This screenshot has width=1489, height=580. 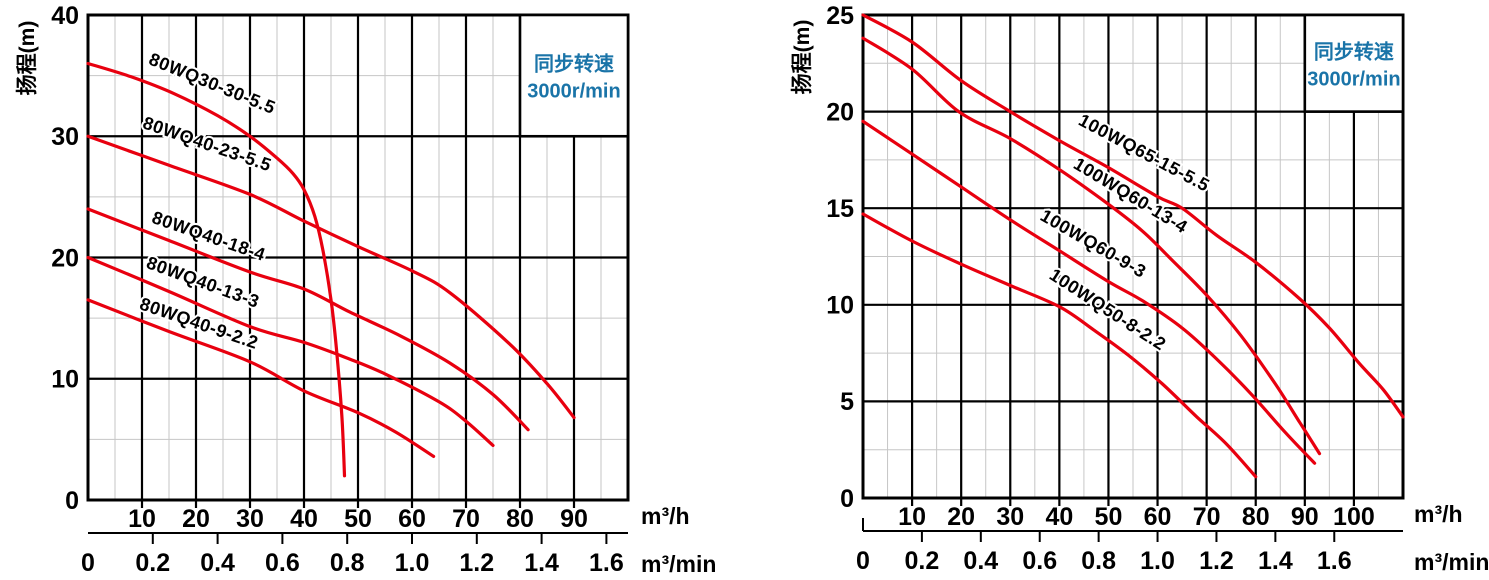 I want to click on svg-text: 100, so click(x=1354, y=517).